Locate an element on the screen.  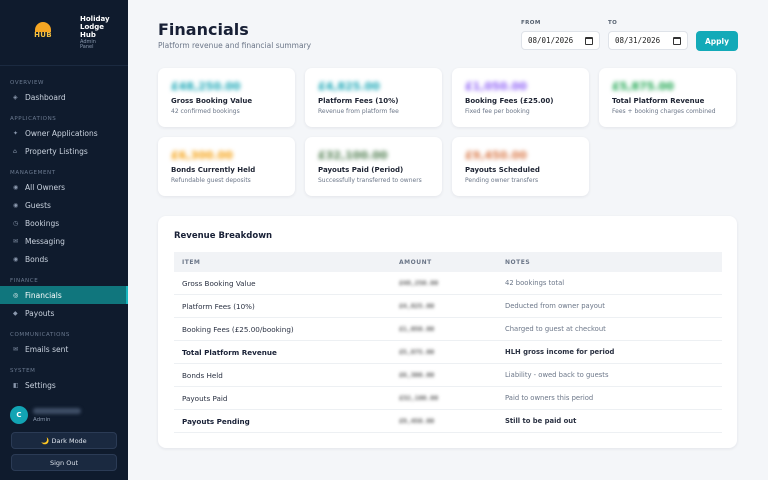
sidebar-item-payouts: ◆ Payouts is located at coordinates (34, 313).